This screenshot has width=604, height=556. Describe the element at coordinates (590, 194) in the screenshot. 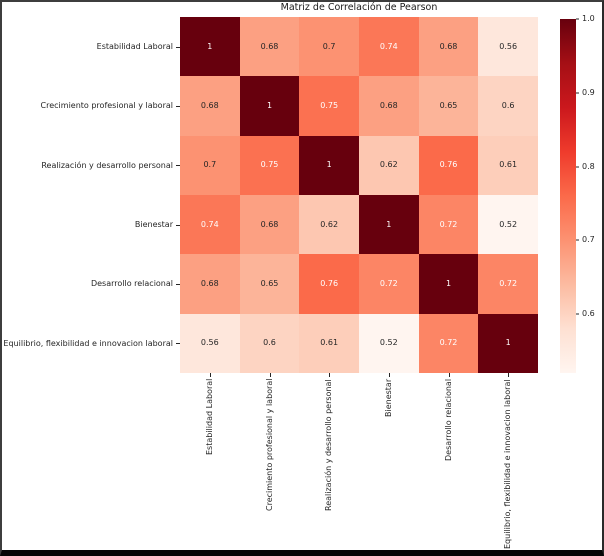

I see `colorbar-tick-labels: 1.0 0.9 0.8 0.7 0.6` at that location.